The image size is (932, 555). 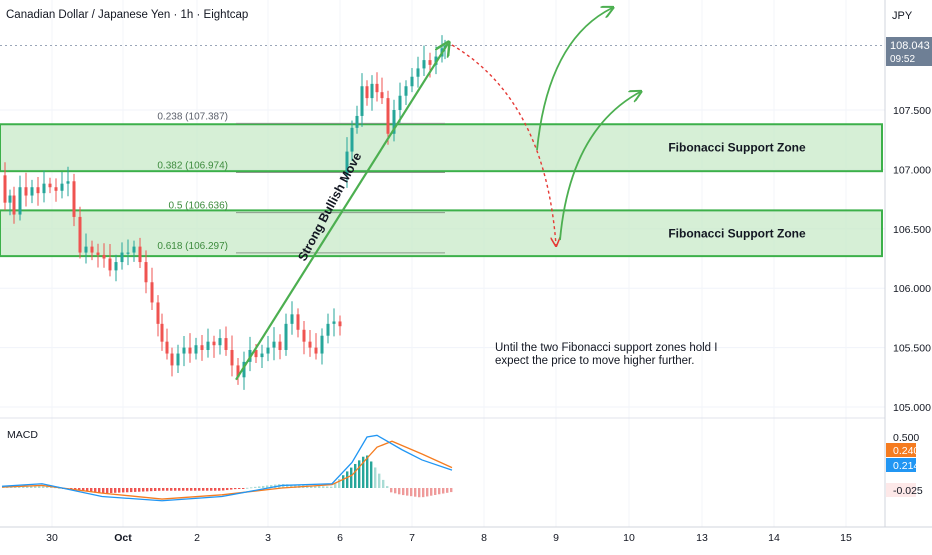 What do you see at coordinates (192, 246) in the screenshot?
I see `fib-level-label: 0.618 (106.297)` at bounding box center [192, 246].